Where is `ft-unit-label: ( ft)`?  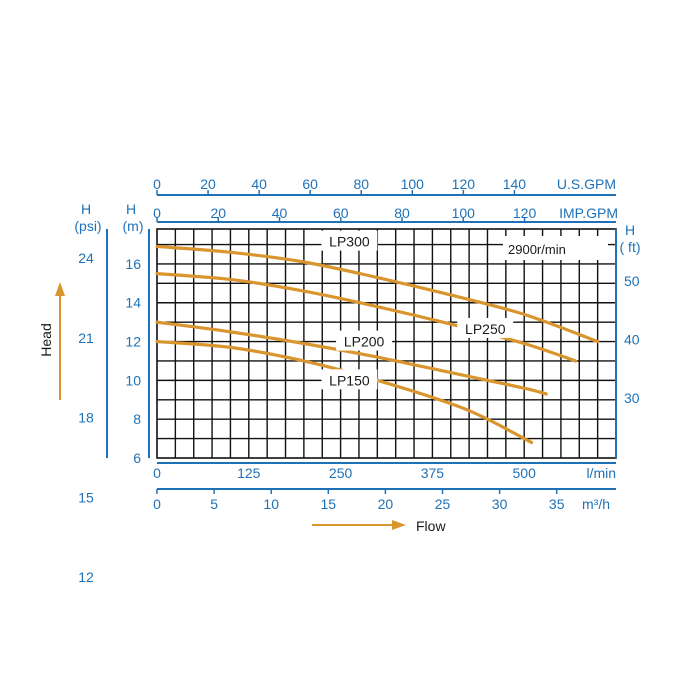 ft-unit-label: ( ft) is located at coordinates (630, 247).